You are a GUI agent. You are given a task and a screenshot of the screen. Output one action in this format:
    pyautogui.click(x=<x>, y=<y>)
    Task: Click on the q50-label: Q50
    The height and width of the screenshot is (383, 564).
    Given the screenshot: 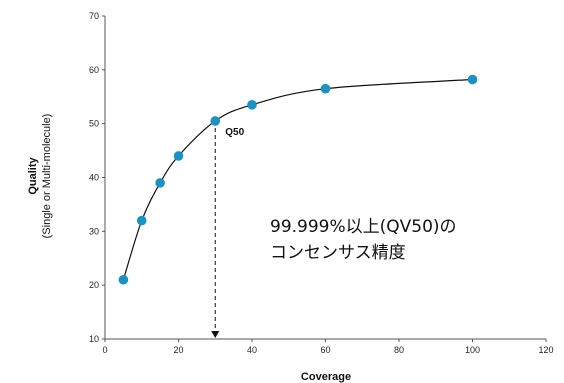 What is the action you would take?
    pyautogui.click(x=234, y=132)
    